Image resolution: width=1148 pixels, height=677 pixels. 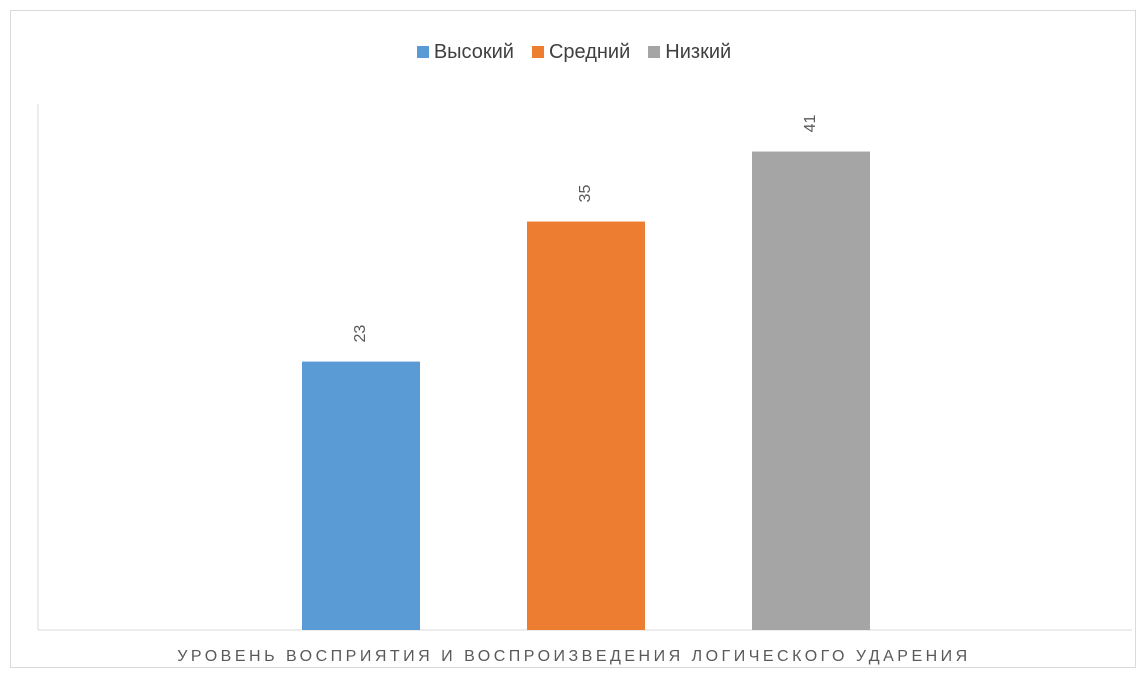 What do you see at coordinates (537, 52) in the screenshot?
I see `legend-swatch-sredniy` at bounding box center [537, 52].